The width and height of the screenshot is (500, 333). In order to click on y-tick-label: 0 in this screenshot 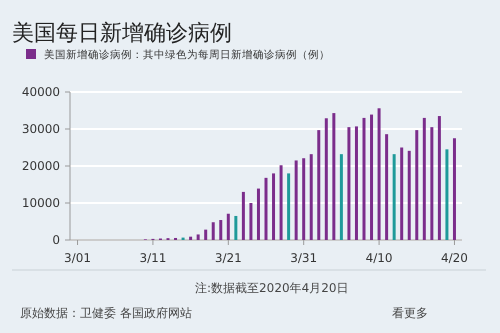, I will do `click(56, 240)`.